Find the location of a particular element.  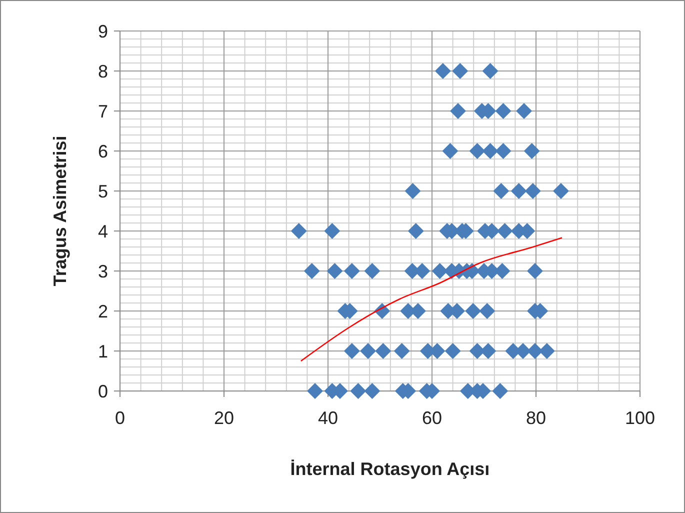

y-tick-label: 4 is located at coordinates (103, 231).